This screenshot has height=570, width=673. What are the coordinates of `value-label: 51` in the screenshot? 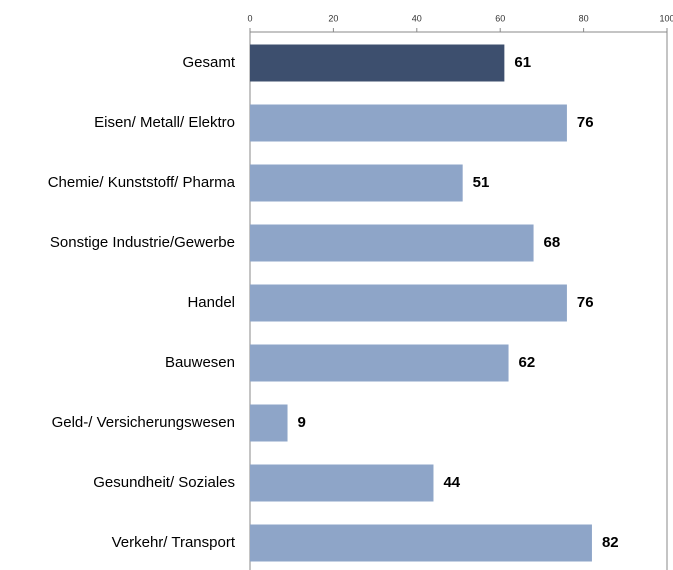 It's located at (481, 182).